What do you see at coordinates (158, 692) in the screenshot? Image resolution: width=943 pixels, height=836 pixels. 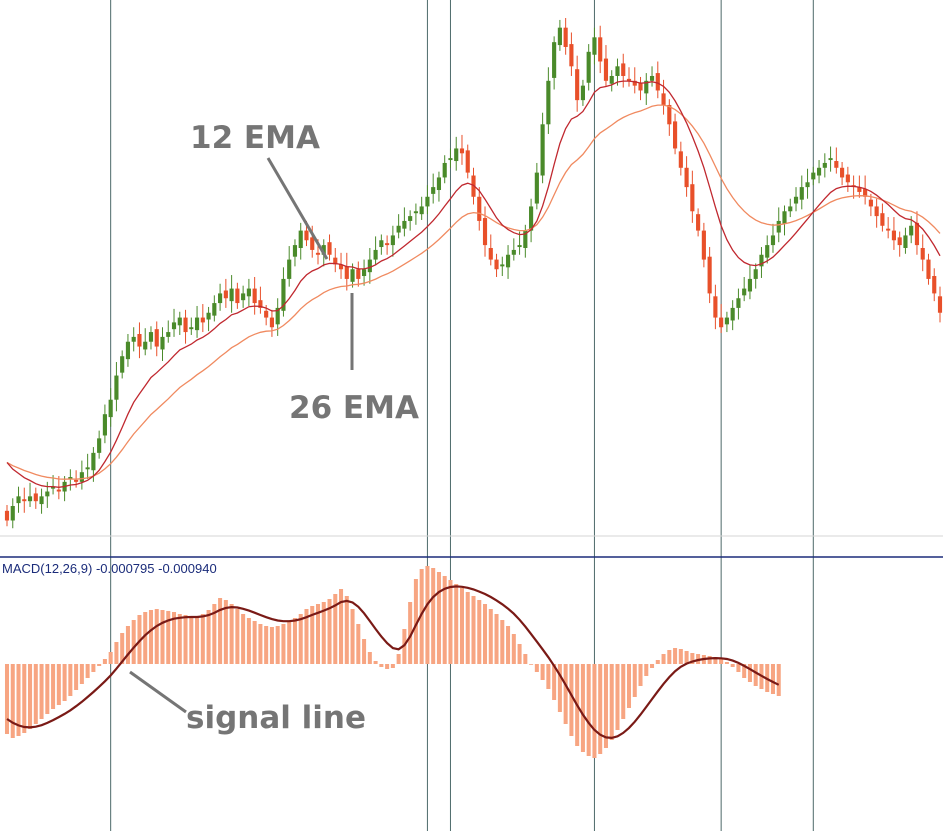 I see `annotation-pointer-signal` at bounding box center [158, 692].